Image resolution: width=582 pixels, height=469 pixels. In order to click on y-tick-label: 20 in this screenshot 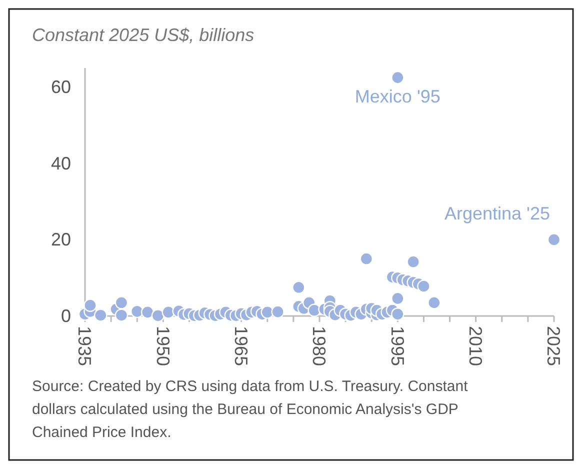, I will do `click(60, 240)`.